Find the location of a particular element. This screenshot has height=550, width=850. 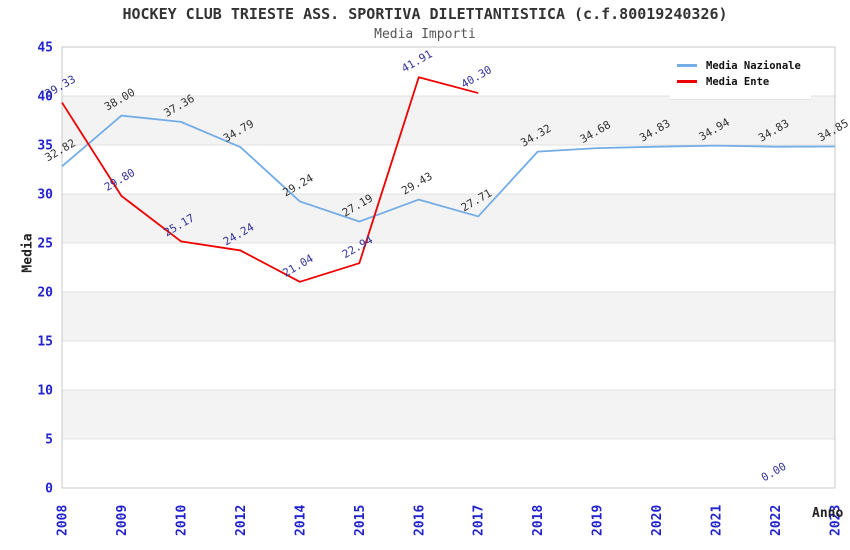

y-tick-label: 30 is located at coordinates (45, 195).